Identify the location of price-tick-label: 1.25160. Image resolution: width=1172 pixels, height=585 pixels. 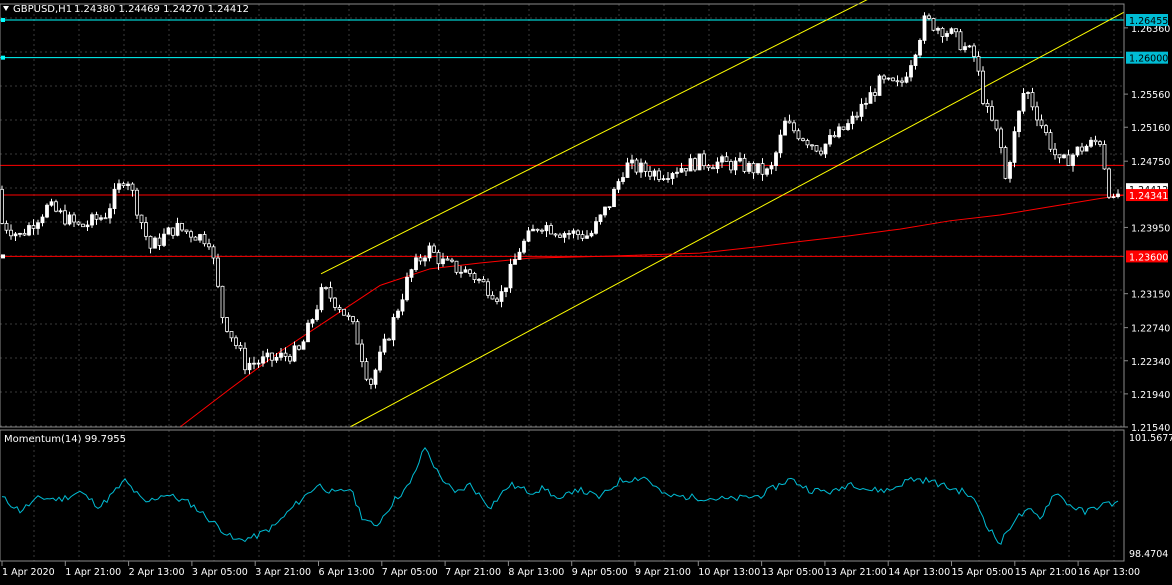
(1150, 128).